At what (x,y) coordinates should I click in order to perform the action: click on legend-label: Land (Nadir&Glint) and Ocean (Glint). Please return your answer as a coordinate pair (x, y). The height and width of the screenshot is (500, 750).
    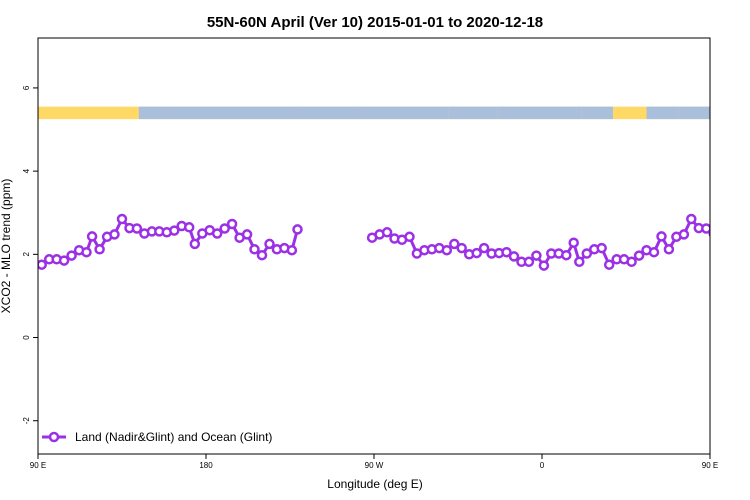
    Looking at the image, I should click on (173, 437).